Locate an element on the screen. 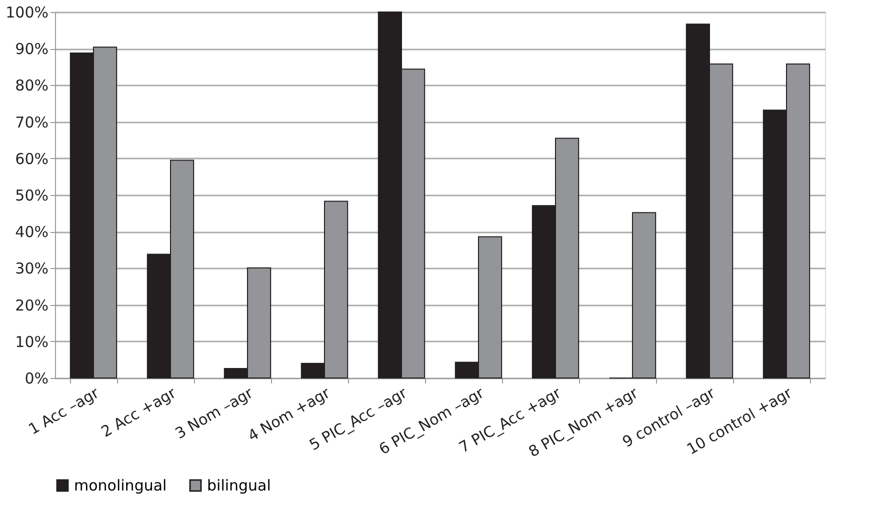  y-tick-label: 20% is located at coordinates (31, 305).